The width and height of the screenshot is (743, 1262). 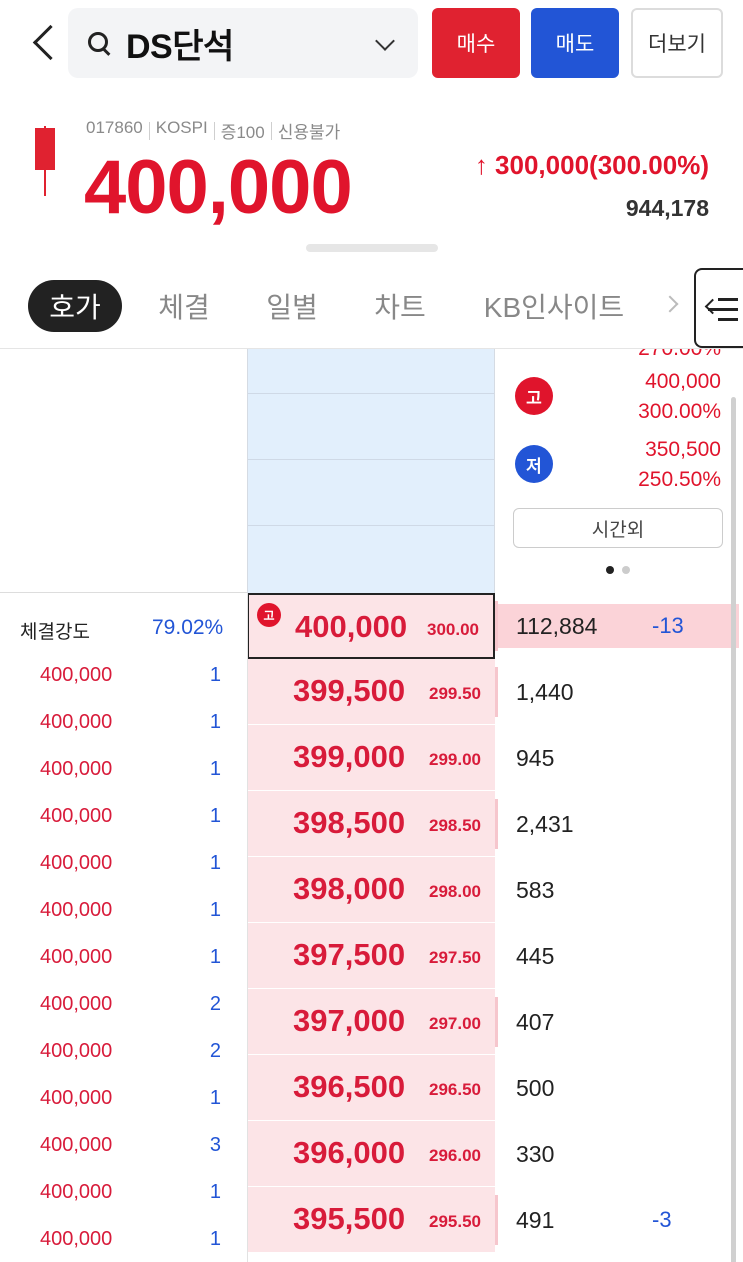 What do you see at coordinates (385, 41) in the screenshot?
I see `chevron-down-icon` at bounding box center [385, 41].